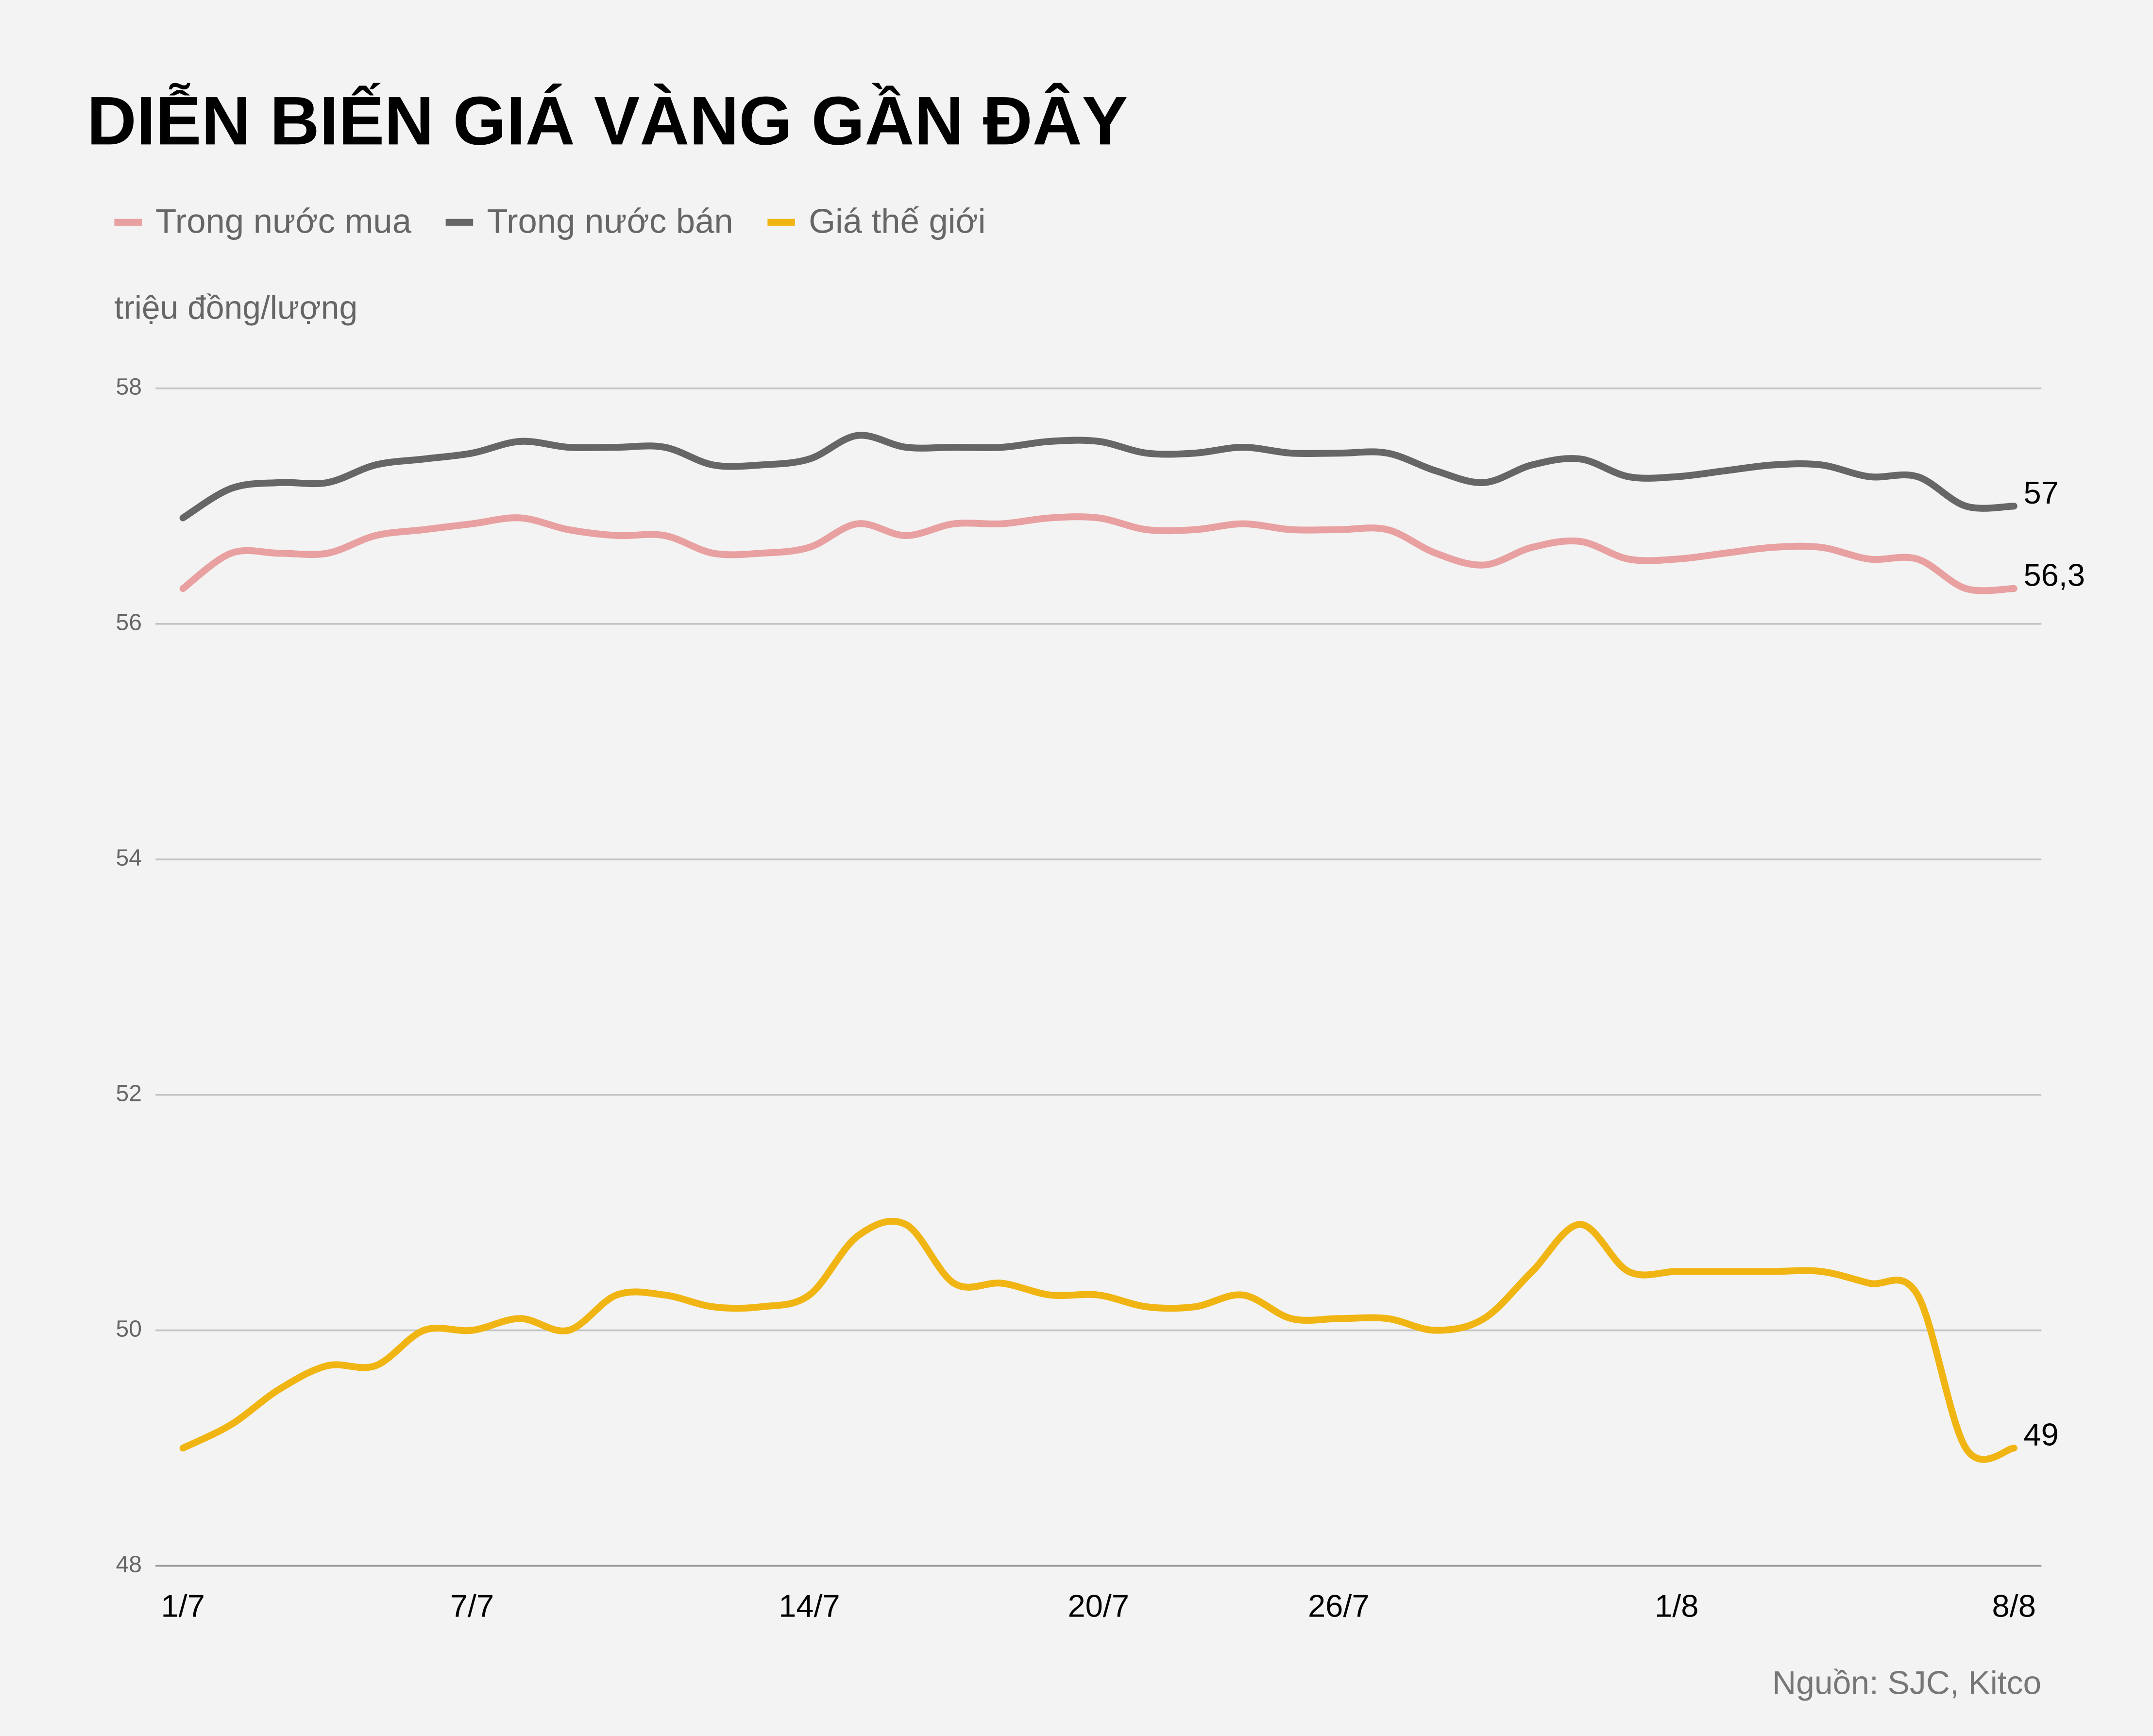  I want to click on value-label: 49, so click(2042, 1435).